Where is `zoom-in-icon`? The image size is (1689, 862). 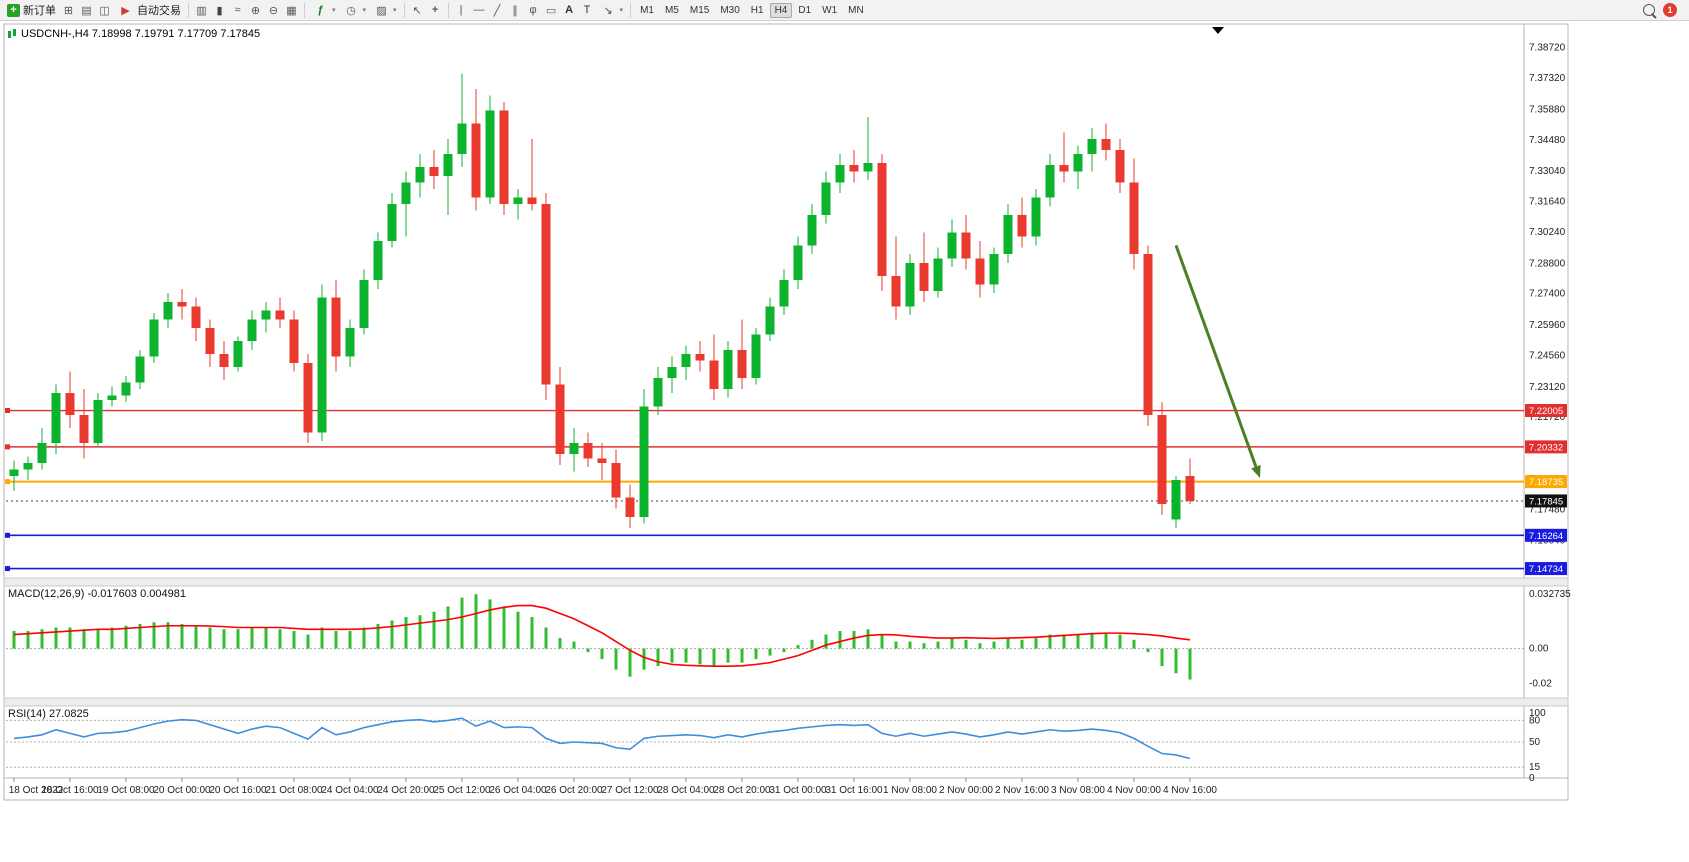 zoom-in-icon is located at coordinates (255, 10).